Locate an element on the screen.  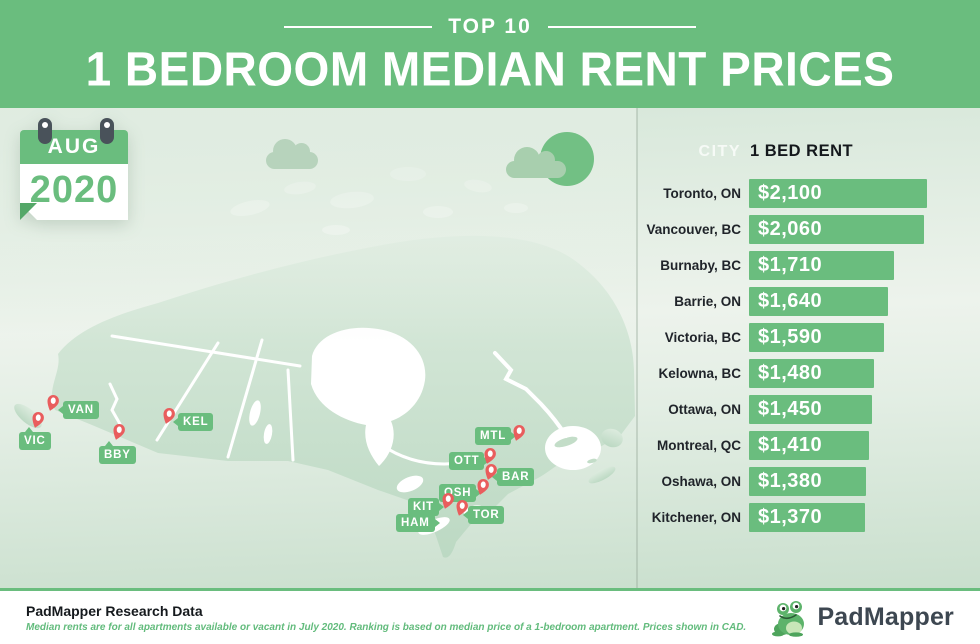
pei is located at coordinates (592, 461).